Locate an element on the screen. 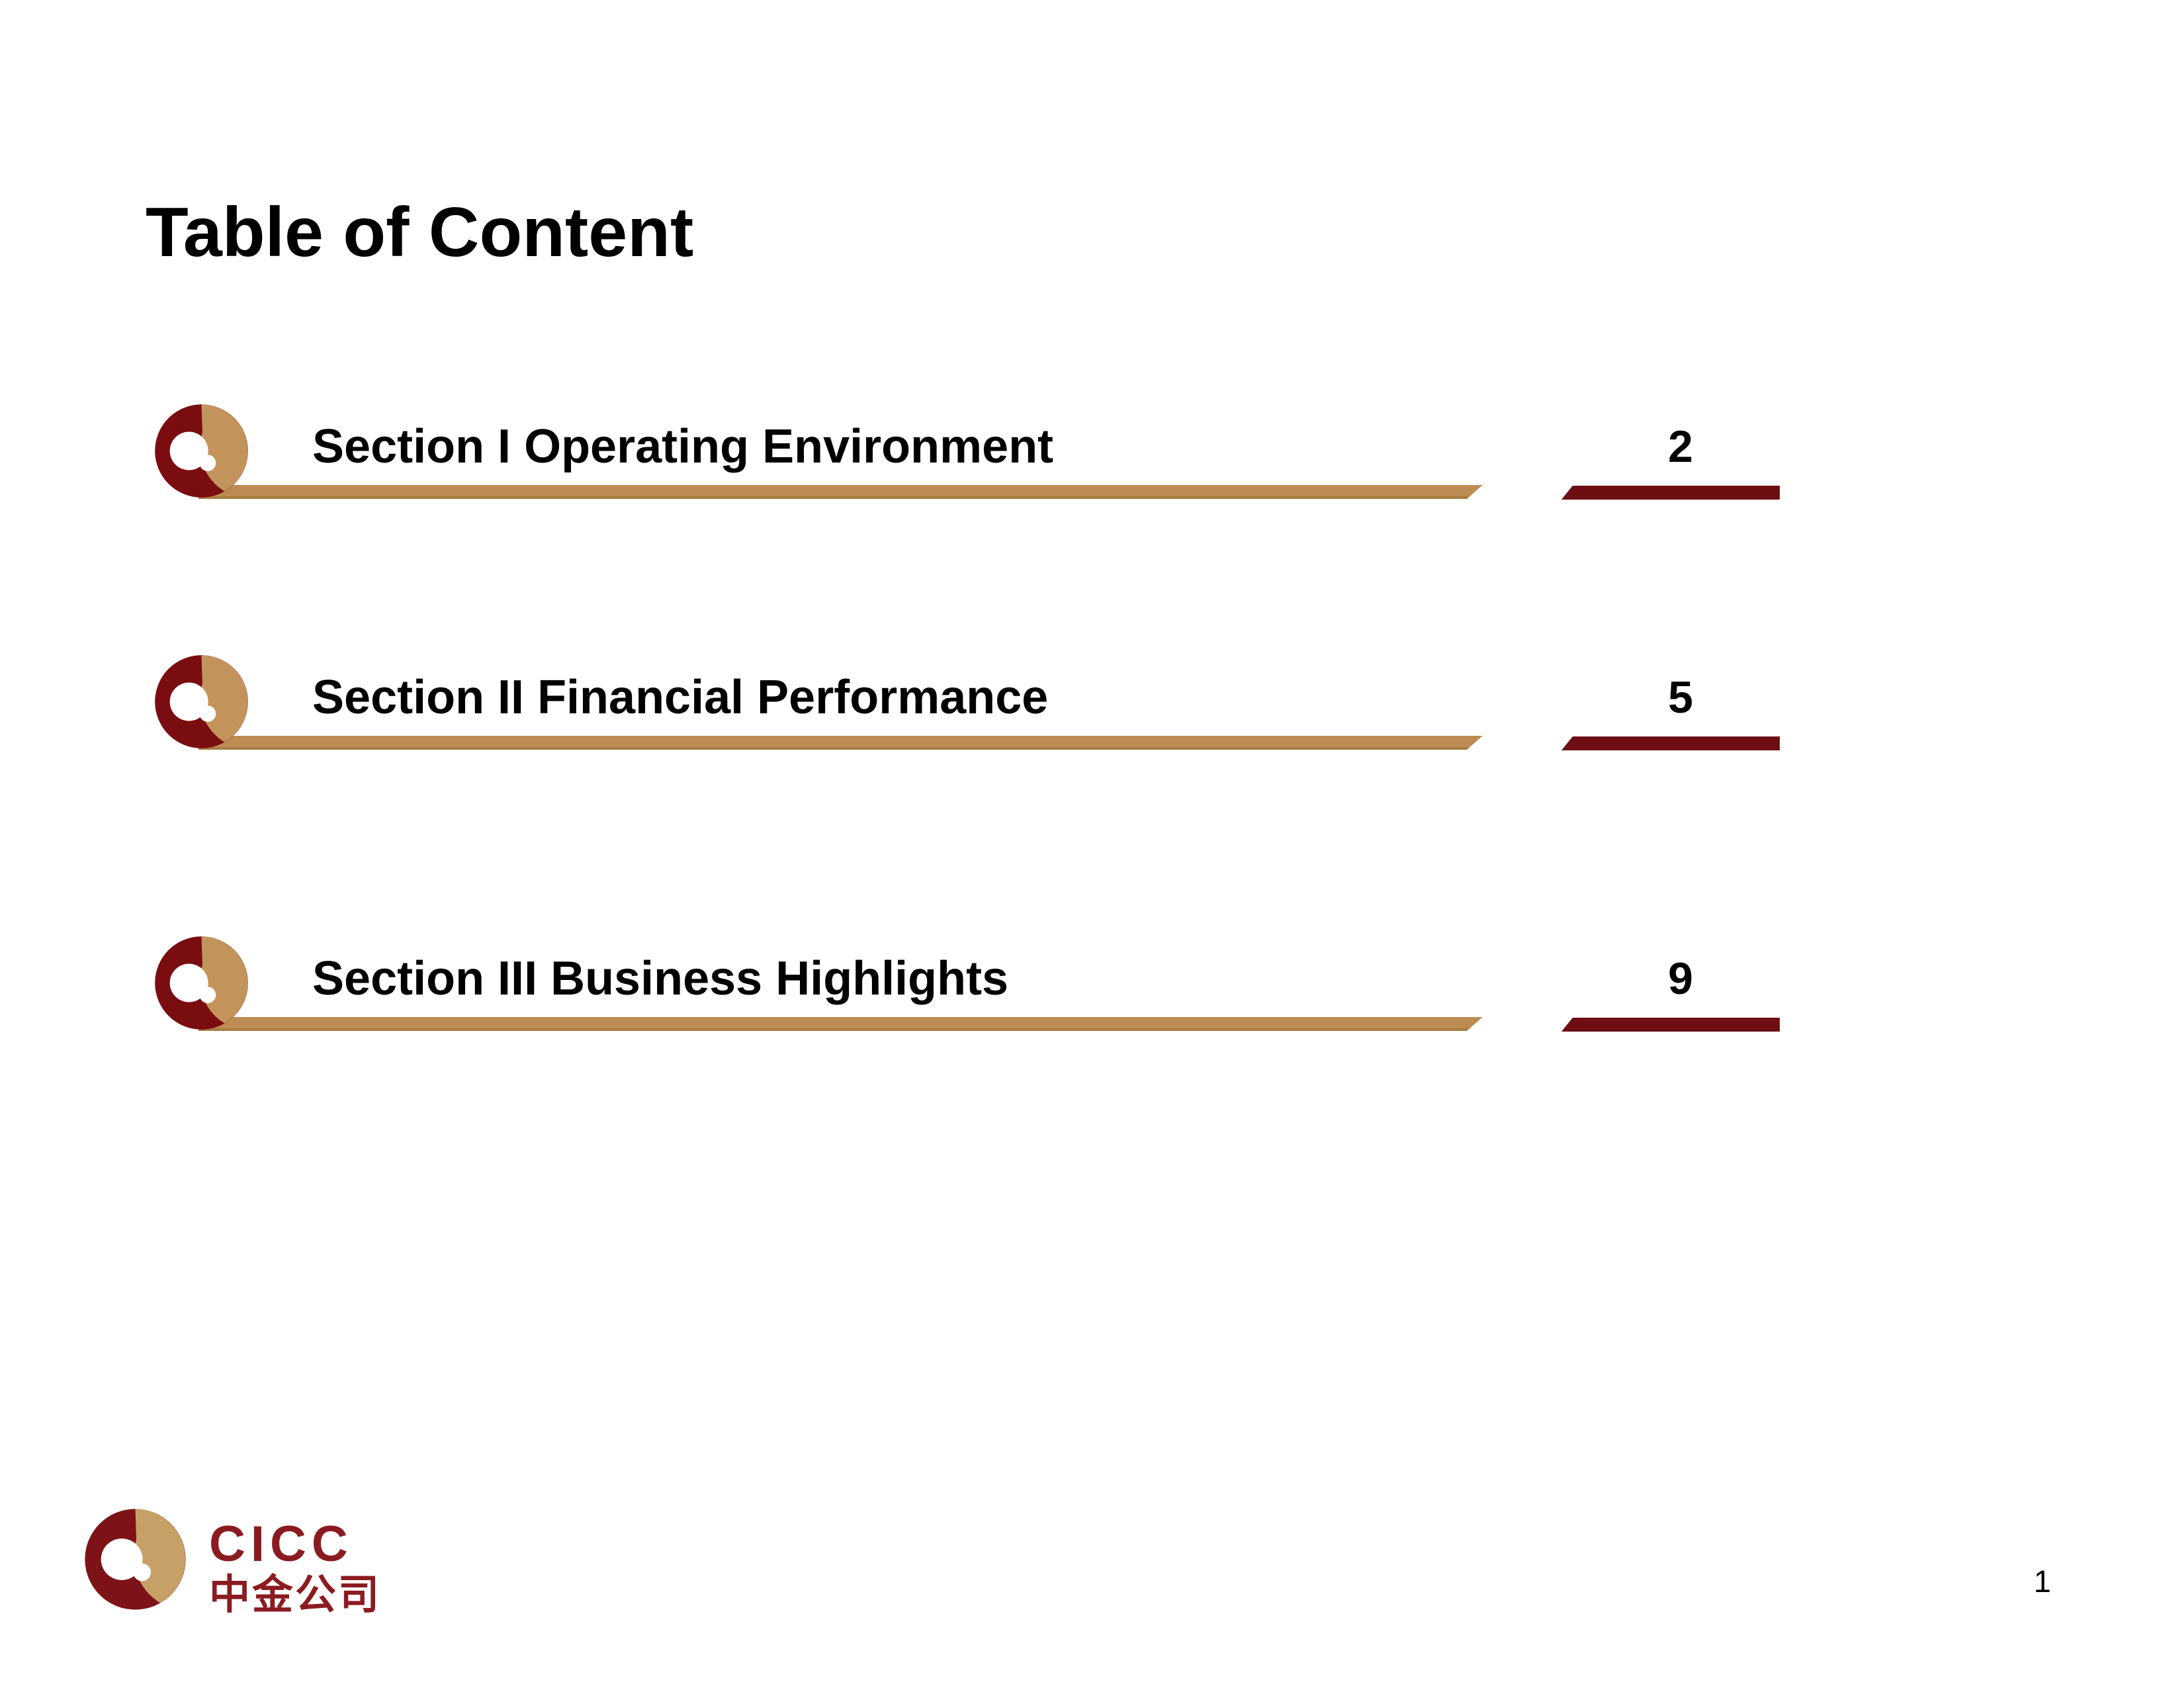 This screenshot has width=2184, height=1688. toc-entry-label: Section III Business Highlights is located at coordinates (661, 978).